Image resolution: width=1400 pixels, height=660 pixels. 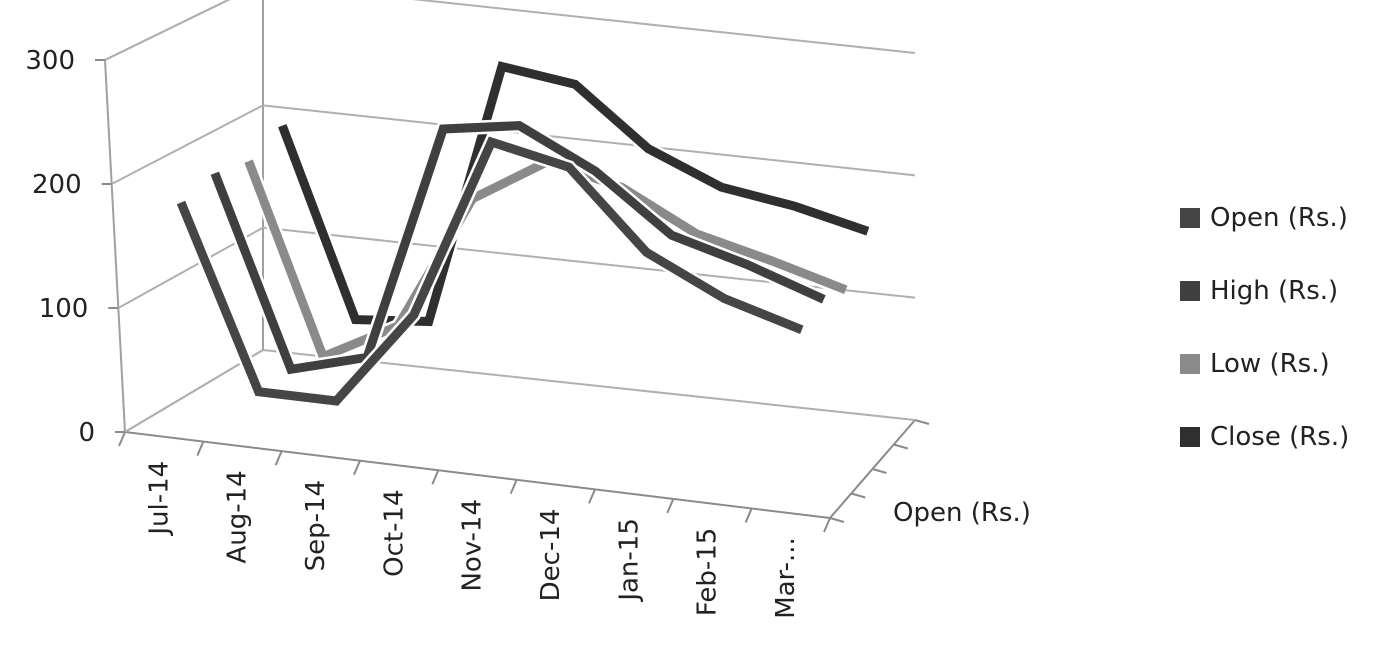 I want to click on y-tick-label: 0, so click(x=86, y=433).